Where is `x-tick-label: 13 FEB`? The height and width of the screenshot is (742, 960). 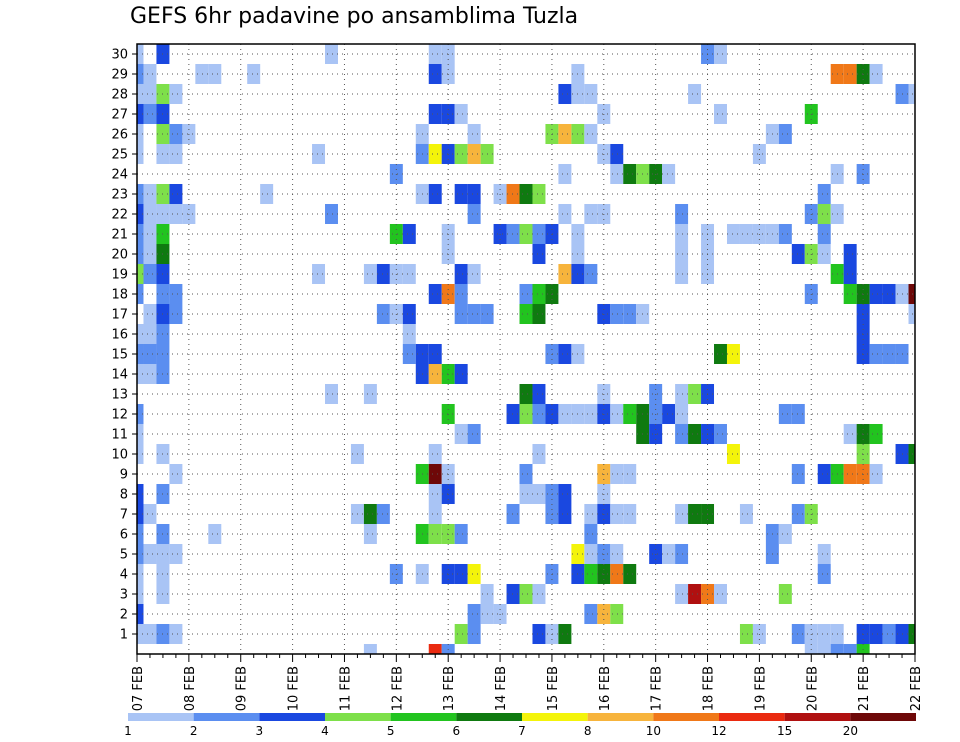 x-tick-label: 13 FEB is located at coordinates (449, 688).